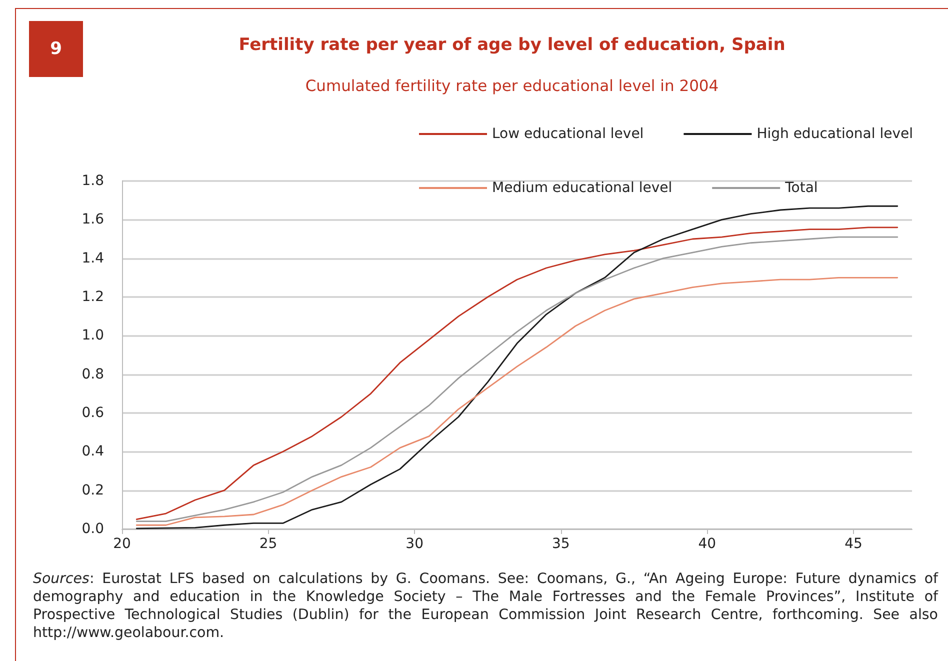  Describe the element at coordinates (835, 134) in the screenshot. I see `legend-label: High educational level` at that location.